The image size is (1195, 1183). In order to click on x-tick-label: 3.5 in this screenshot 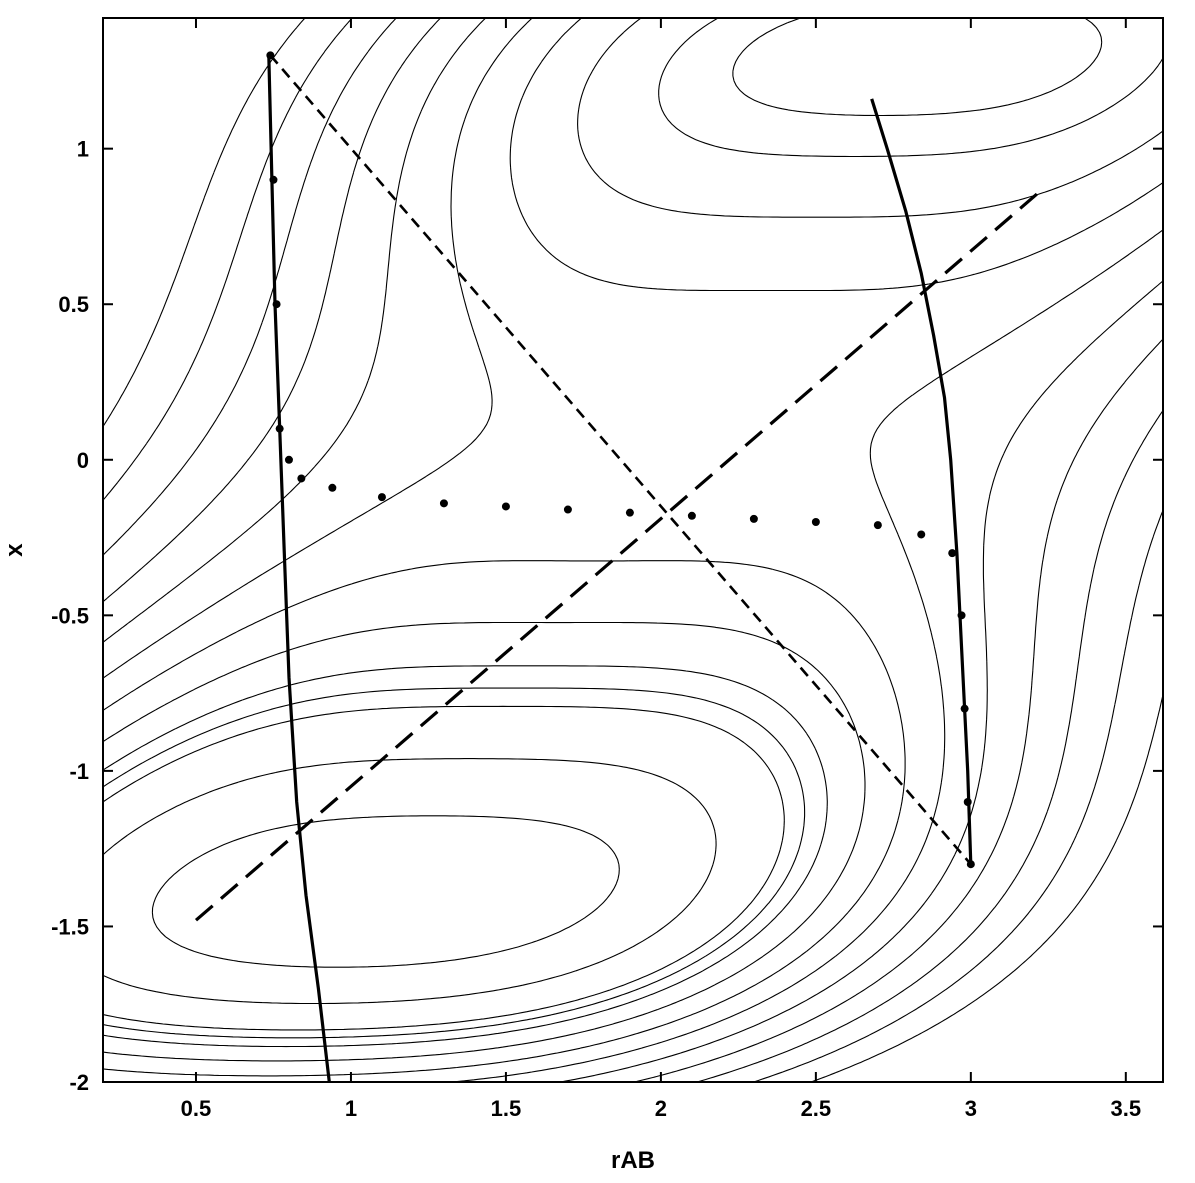, I will do `click(1126, 1108)`.